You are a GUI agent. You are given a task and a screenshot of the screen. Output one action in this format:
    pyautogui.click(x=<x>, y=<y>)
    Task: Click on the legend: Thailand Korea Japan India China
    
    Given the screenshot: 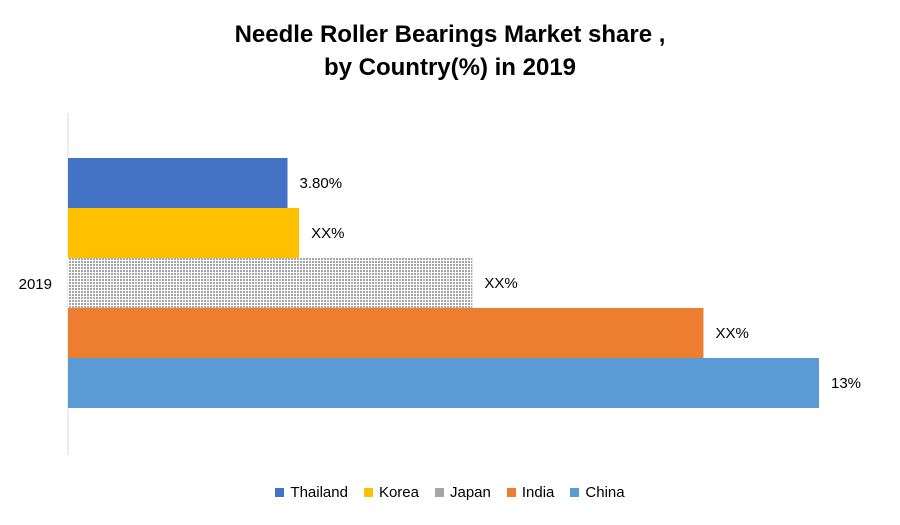 What is the action you would take?
    pyautogui.click(x=450, y=492)
    